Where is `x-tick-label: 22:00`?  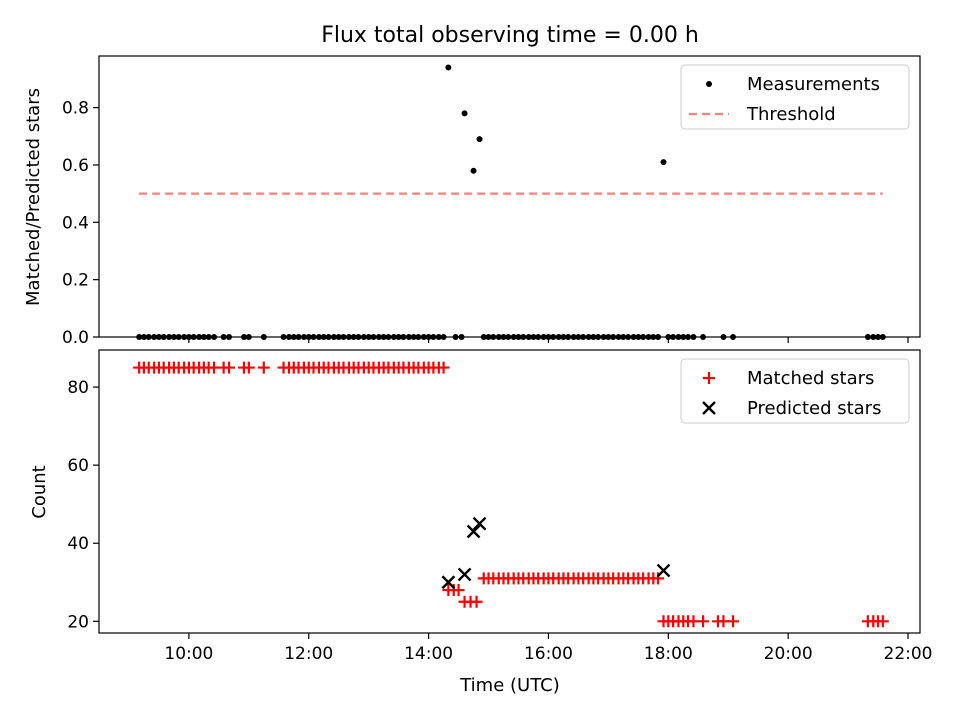
x-tick-label: 22:00 is located at coordinates (908, 654).